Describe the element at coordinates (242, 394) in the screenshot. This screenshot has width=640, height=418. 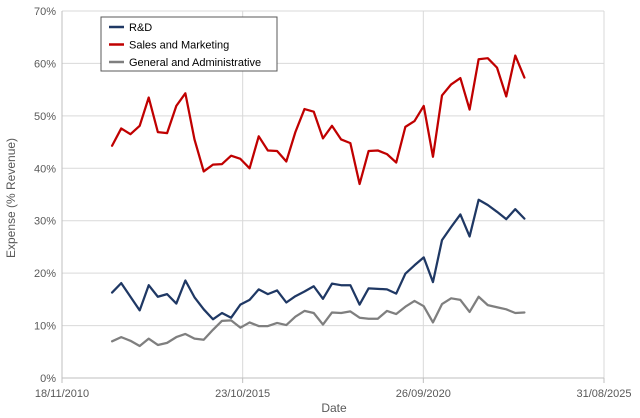
I see `x-tick-label: 23/10/2015` at that location.